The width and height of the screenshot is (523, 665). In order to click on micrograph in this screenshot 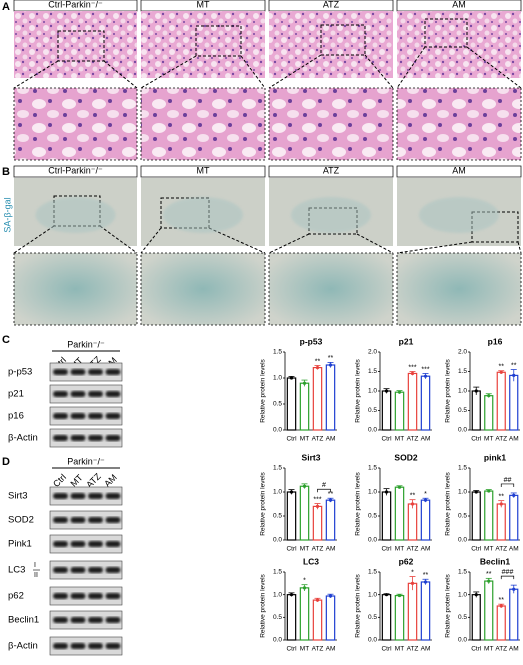, I will do `click(75, 44)`.